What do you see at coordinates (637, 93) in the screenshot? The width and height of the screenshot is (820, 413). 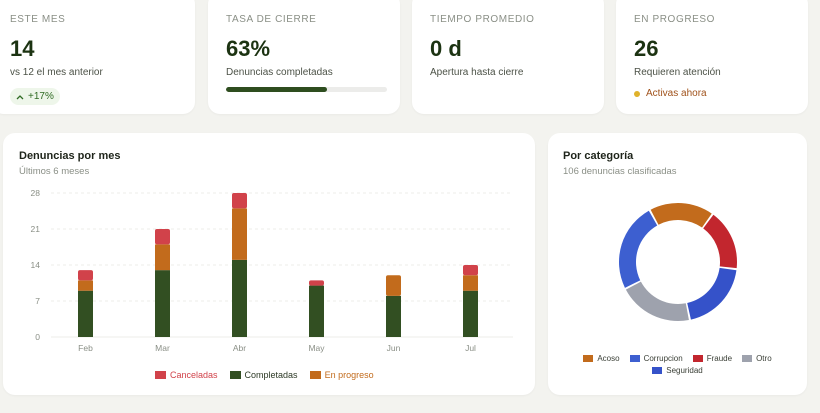 I see `status-dot-icon` at bounding box center [637, 93].